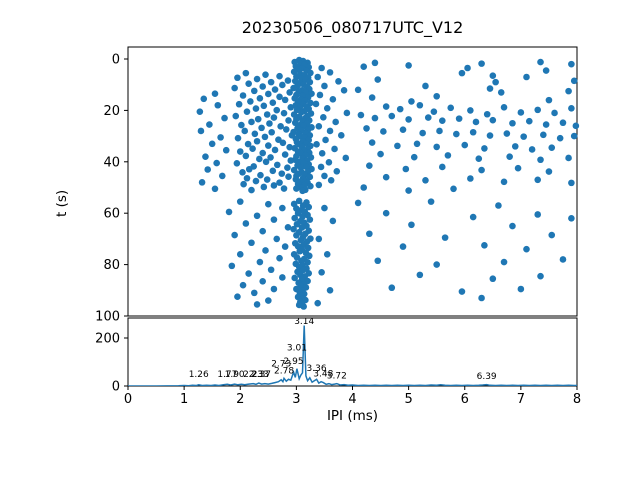 Image resolution: width=640 pixels, height=480 pixels. Describe the element at coordinates (128, 399) in the screenshot. I see `x-tick-label: 0` at that location.